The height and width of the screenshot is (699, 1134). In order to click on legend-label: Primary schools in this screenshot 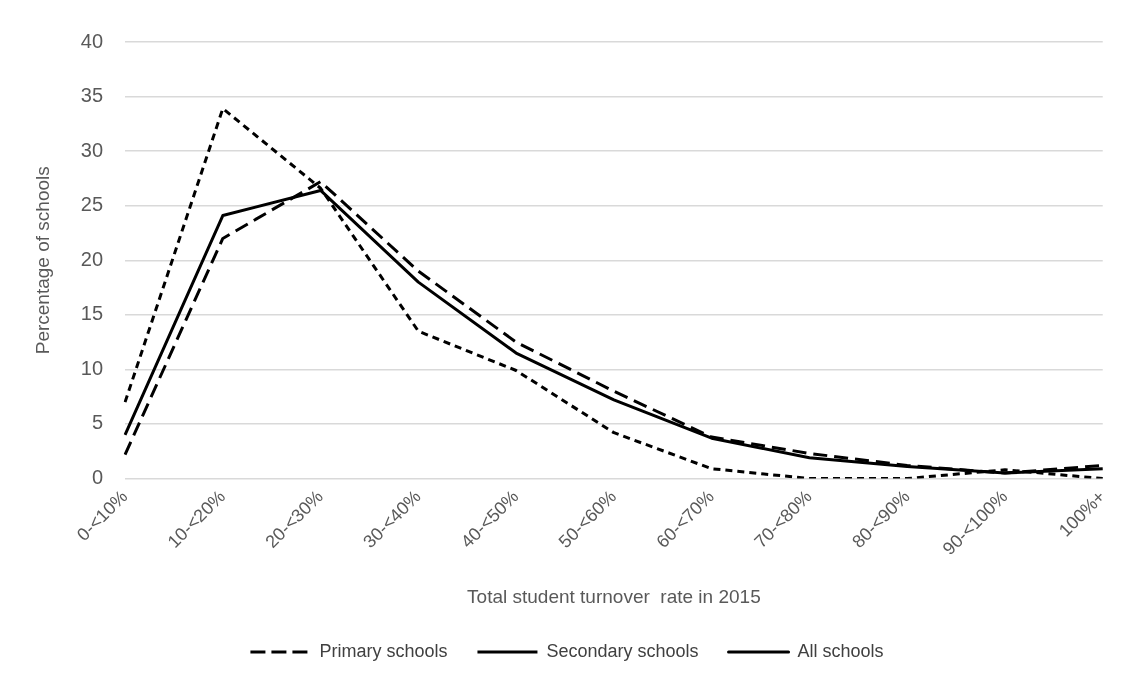, I will do `click(383, 650)`.